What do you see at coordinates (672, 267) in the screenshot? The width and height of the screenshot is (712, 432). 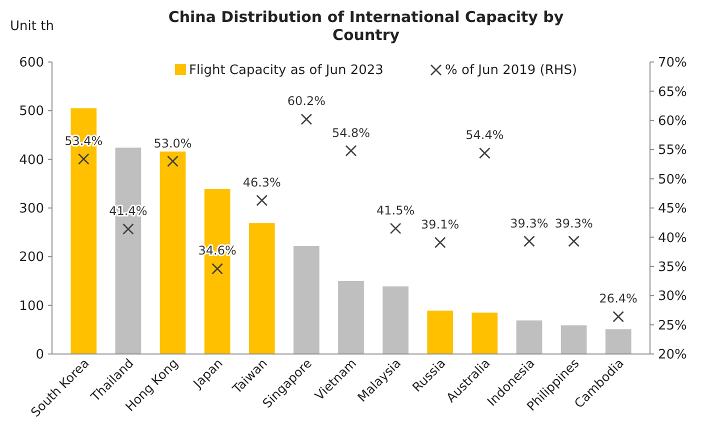 I see `y2-tick-label: 35%` at bounding box center [672, 267].